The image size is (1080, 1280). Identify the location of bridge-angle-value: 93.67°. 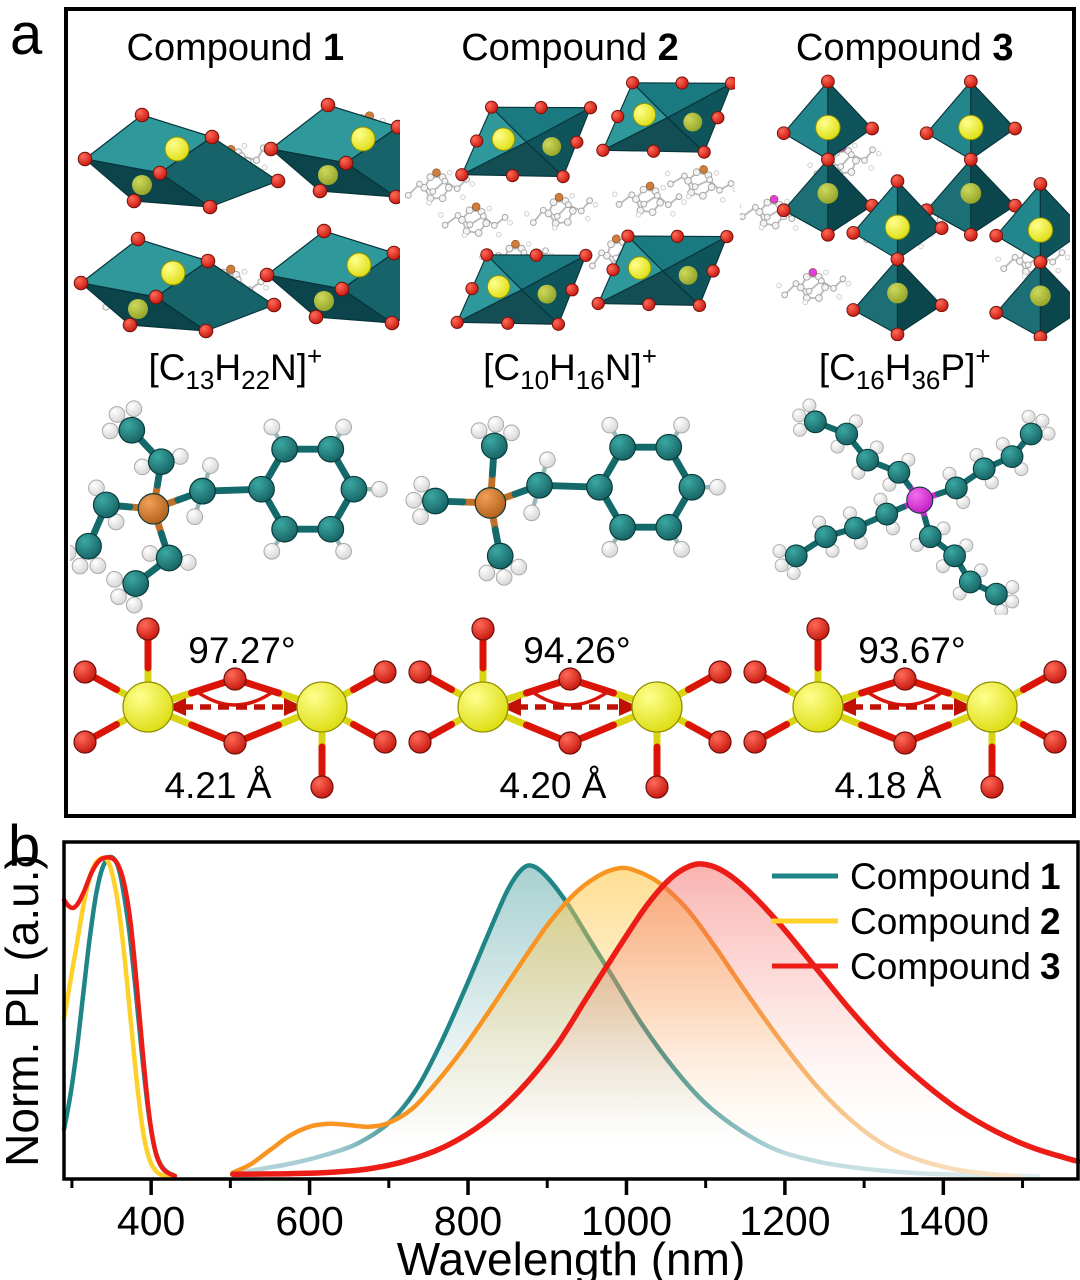
(911, 650).